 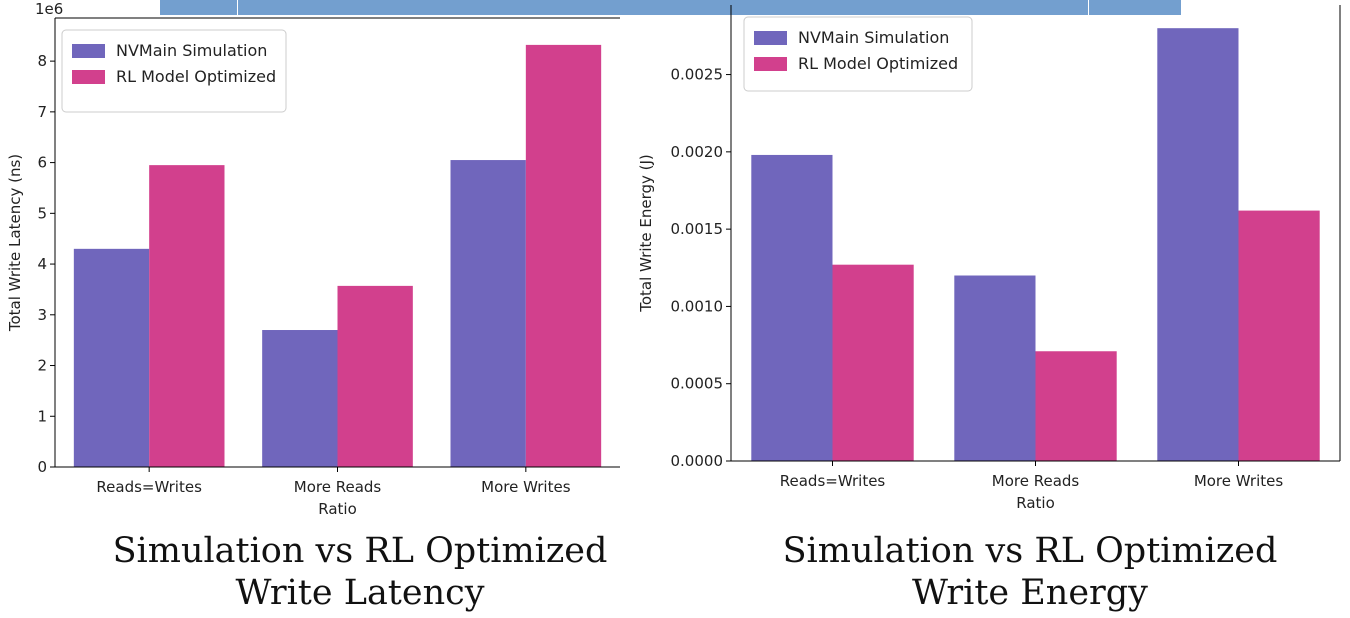 What do you see at coordinates (49, 9) in the screenshot?
I see `y-offset-label: 1e6` at bounding box center [49, 9].